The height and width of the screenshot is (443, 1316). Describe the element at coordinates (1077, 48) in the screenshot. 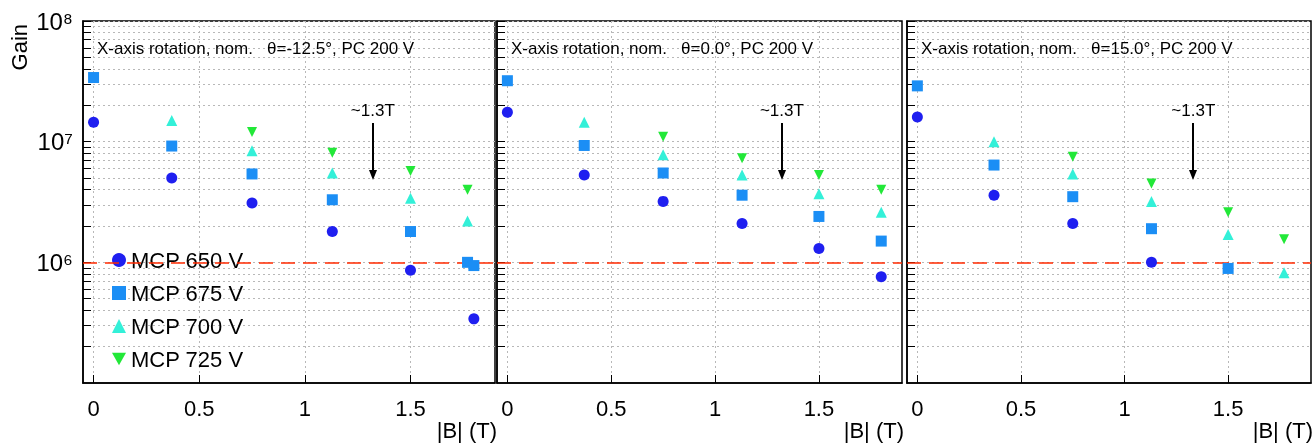

I see `annotation: X-axis rotation, nom. θ=15.0°, PC 200 V` at that location.